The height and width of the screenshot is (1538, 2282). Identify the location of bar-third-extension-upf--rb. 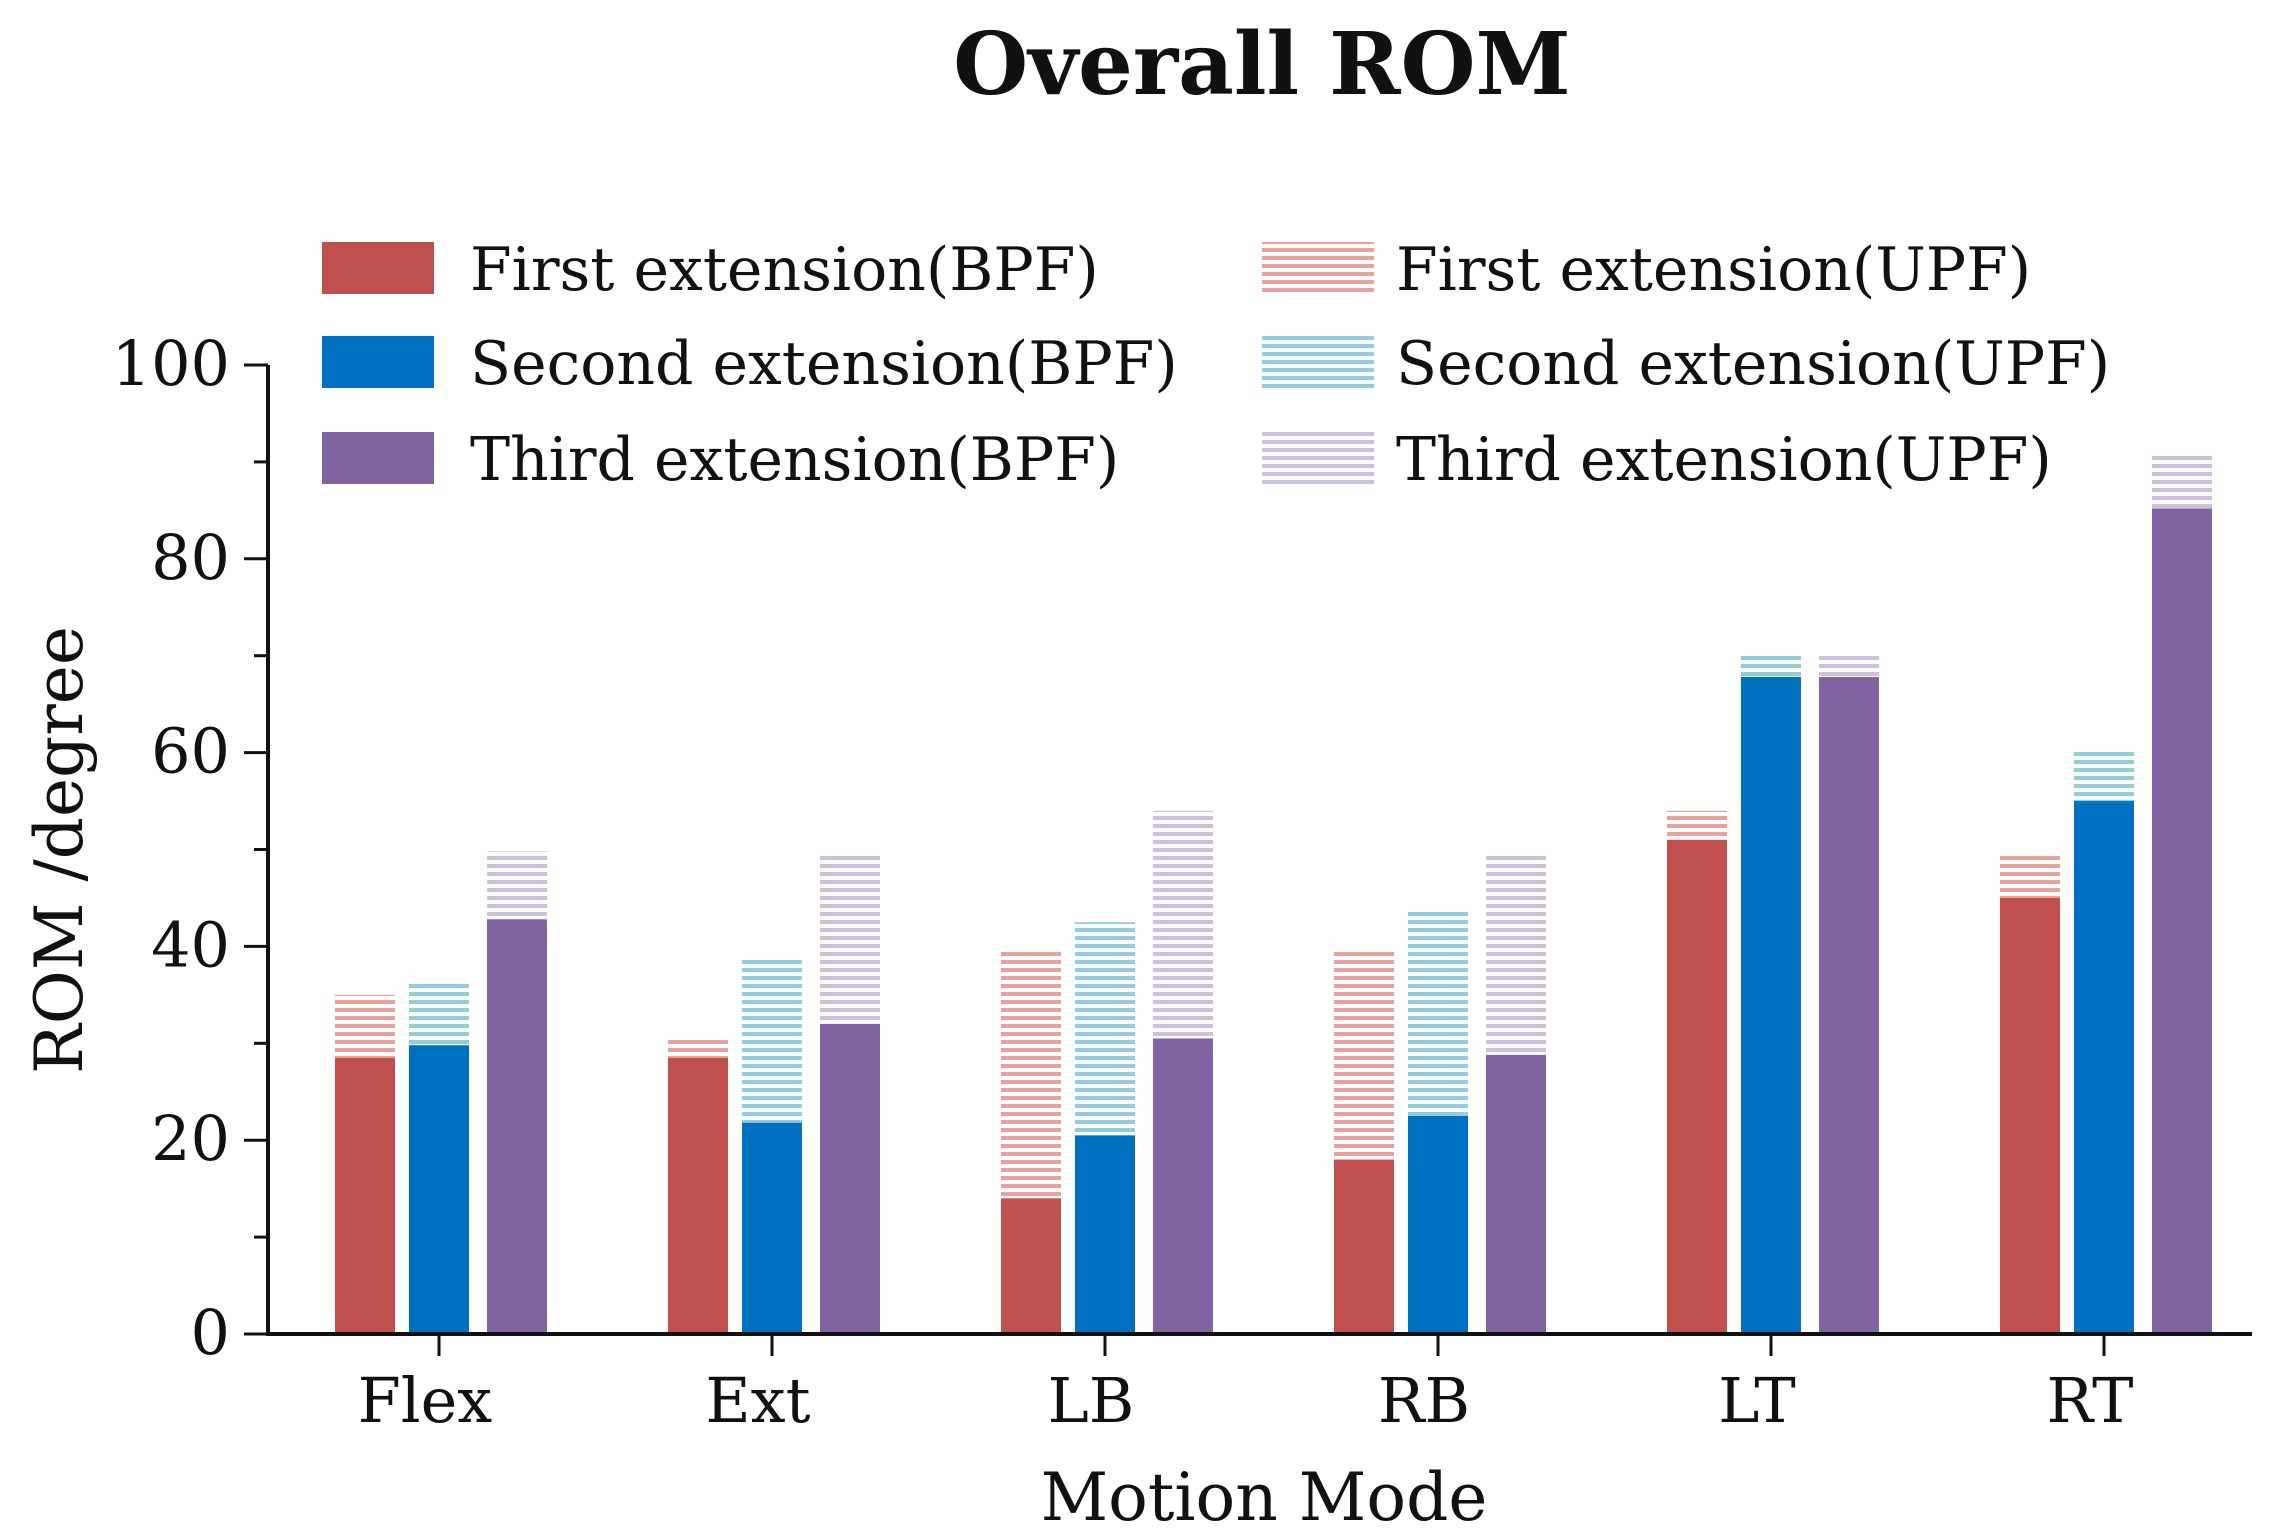
(1516, 953).